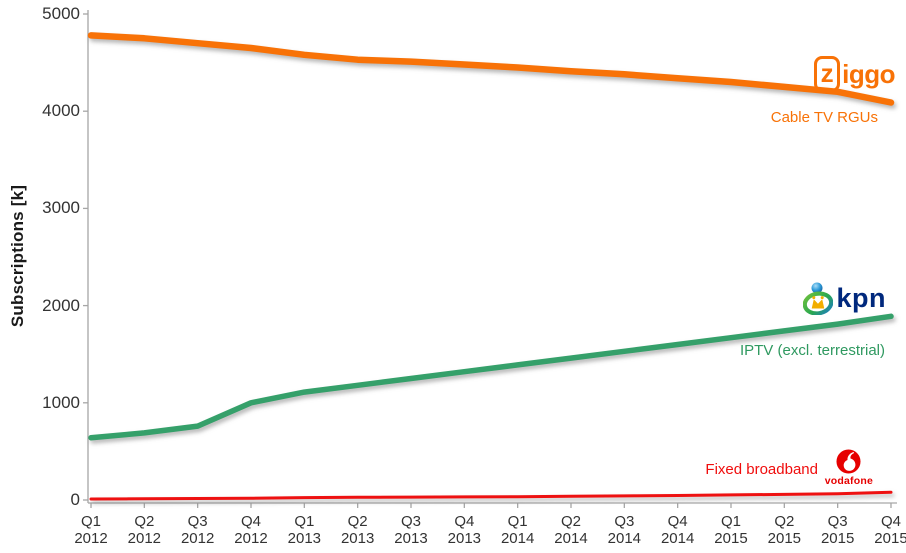 This screenshot has height=553, width=906. I want to click on x-tick-label: Q1 2013, so click(304, 530).